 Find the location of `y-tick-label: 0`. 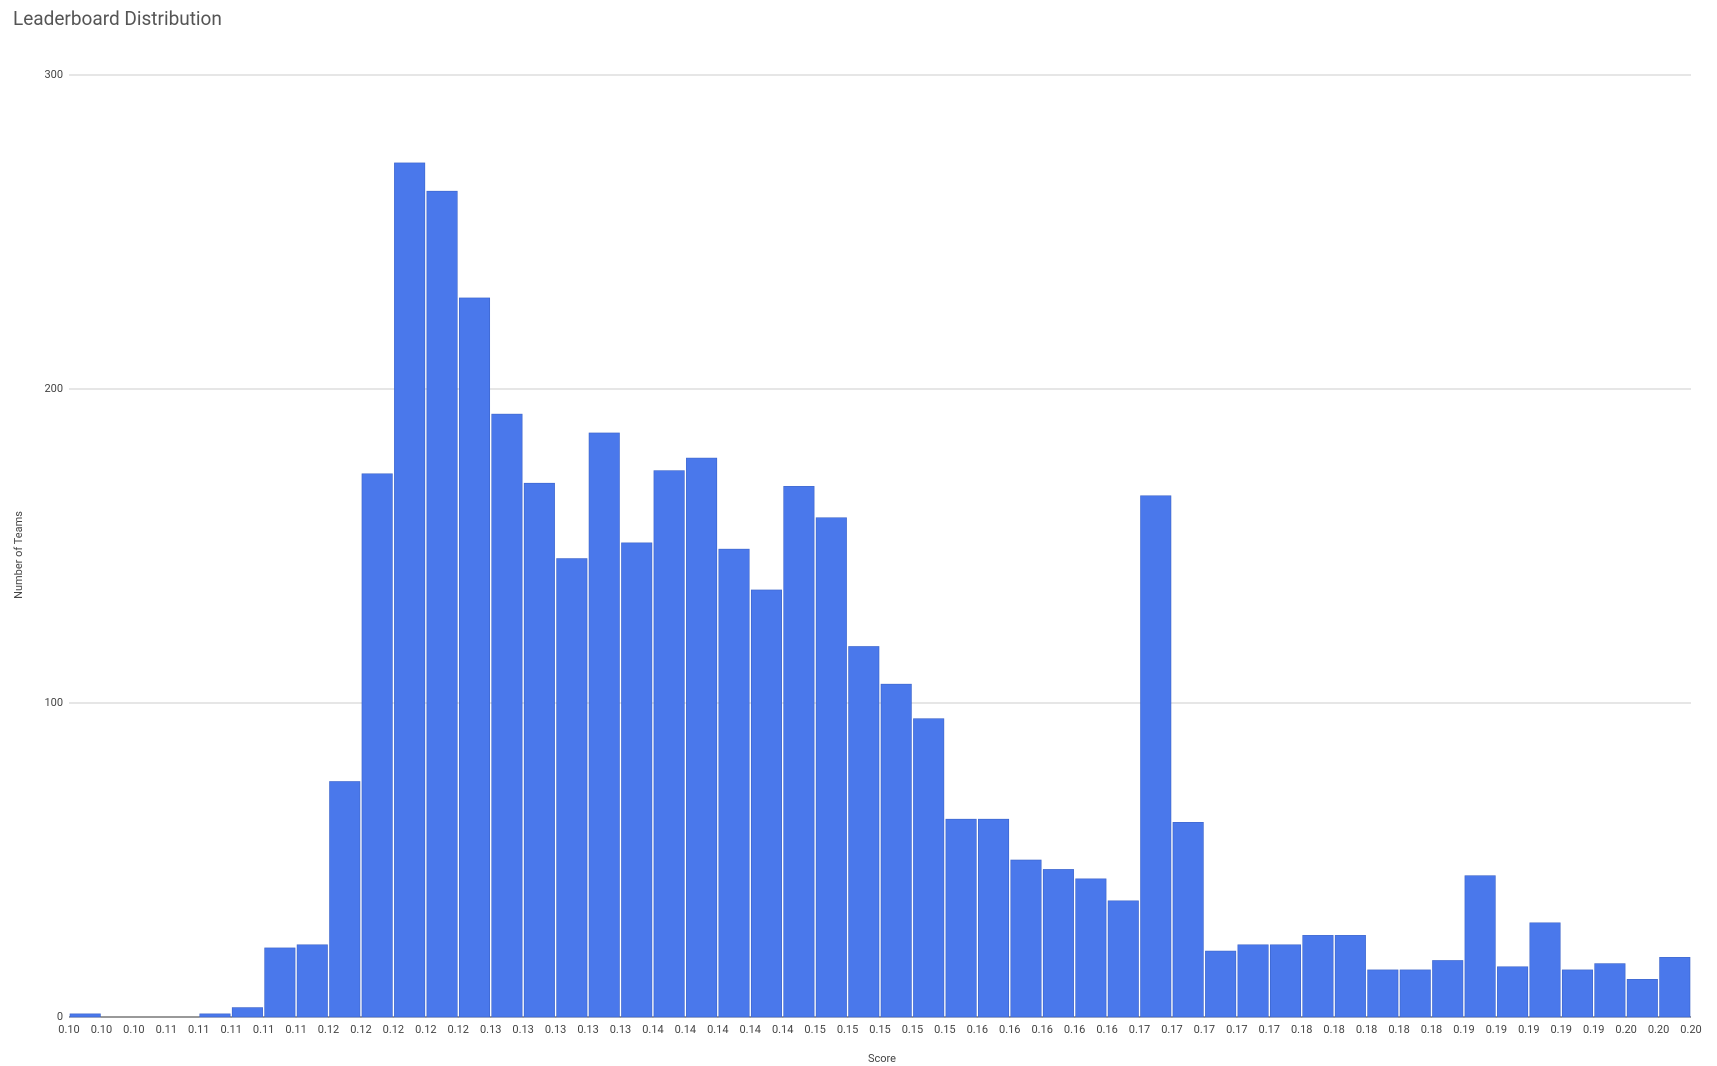

y-tick-label: 0 is located at coordinates (60, 1016).